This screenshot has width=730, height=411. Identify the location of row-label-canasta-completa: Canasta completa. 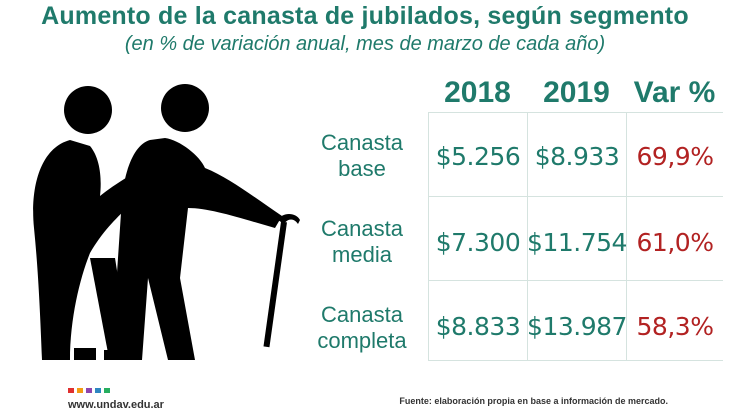
(362, 327).